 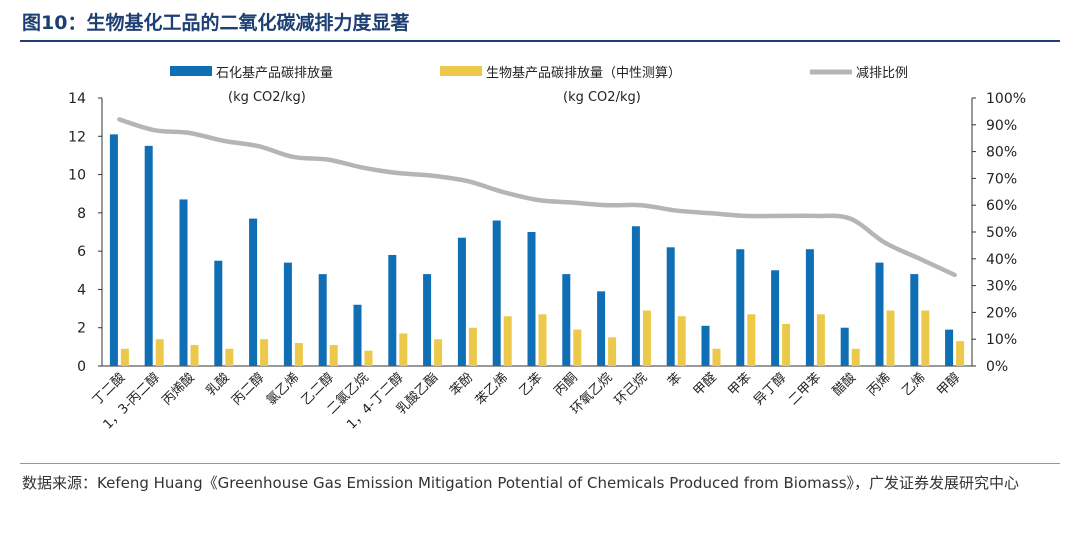 What do you see at coordinates (1001, 126) in the screenshot?
I see `y-right-tick-label: 90%` at bounding box center [1001, 126].